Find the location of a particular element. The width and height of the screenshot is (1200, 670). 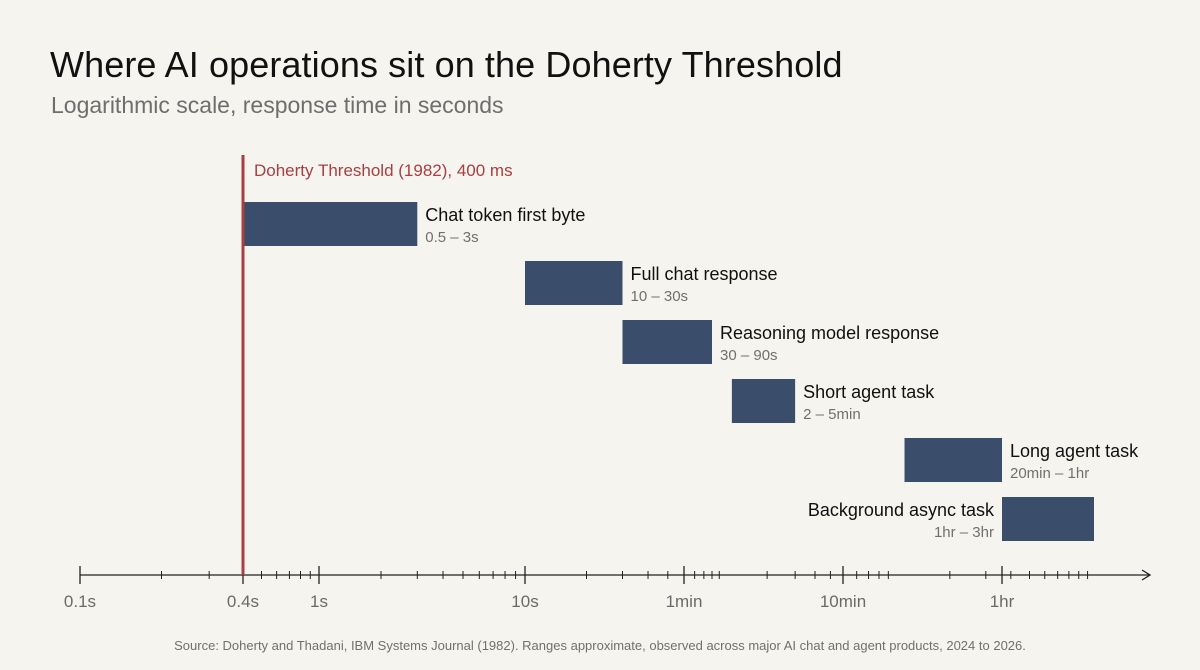

bar-range-label: 0.5 – 3s is located at coordinates (451, 237).